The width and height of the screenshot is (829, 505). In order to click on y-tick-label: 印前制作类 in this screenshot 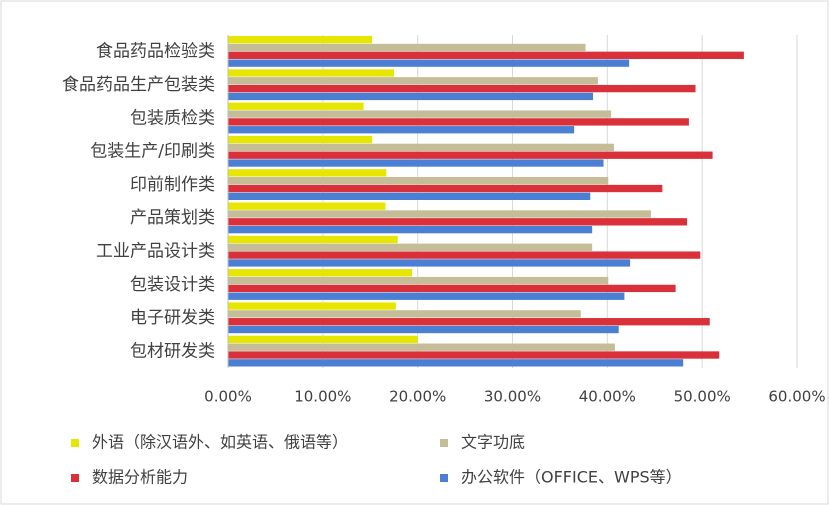, I will do `click(172, 185)`.